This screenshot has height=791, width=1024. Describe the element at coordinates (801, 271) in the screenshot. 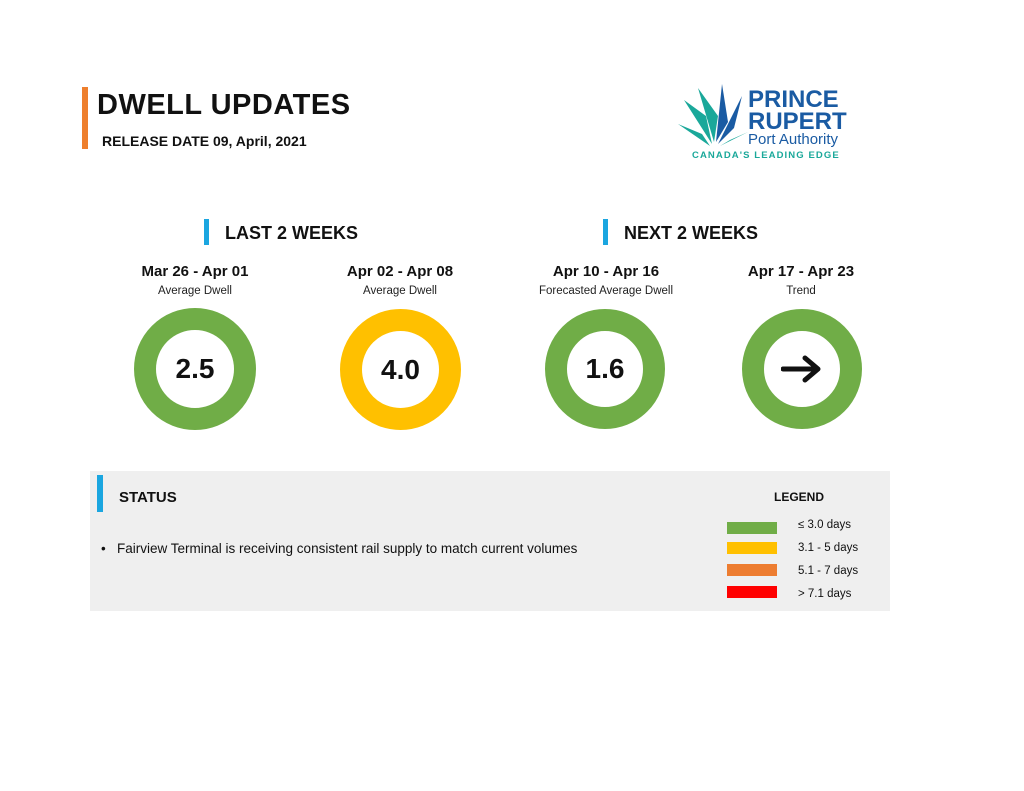

I see `week-range: Apr 17 - Apr 23` at that location.